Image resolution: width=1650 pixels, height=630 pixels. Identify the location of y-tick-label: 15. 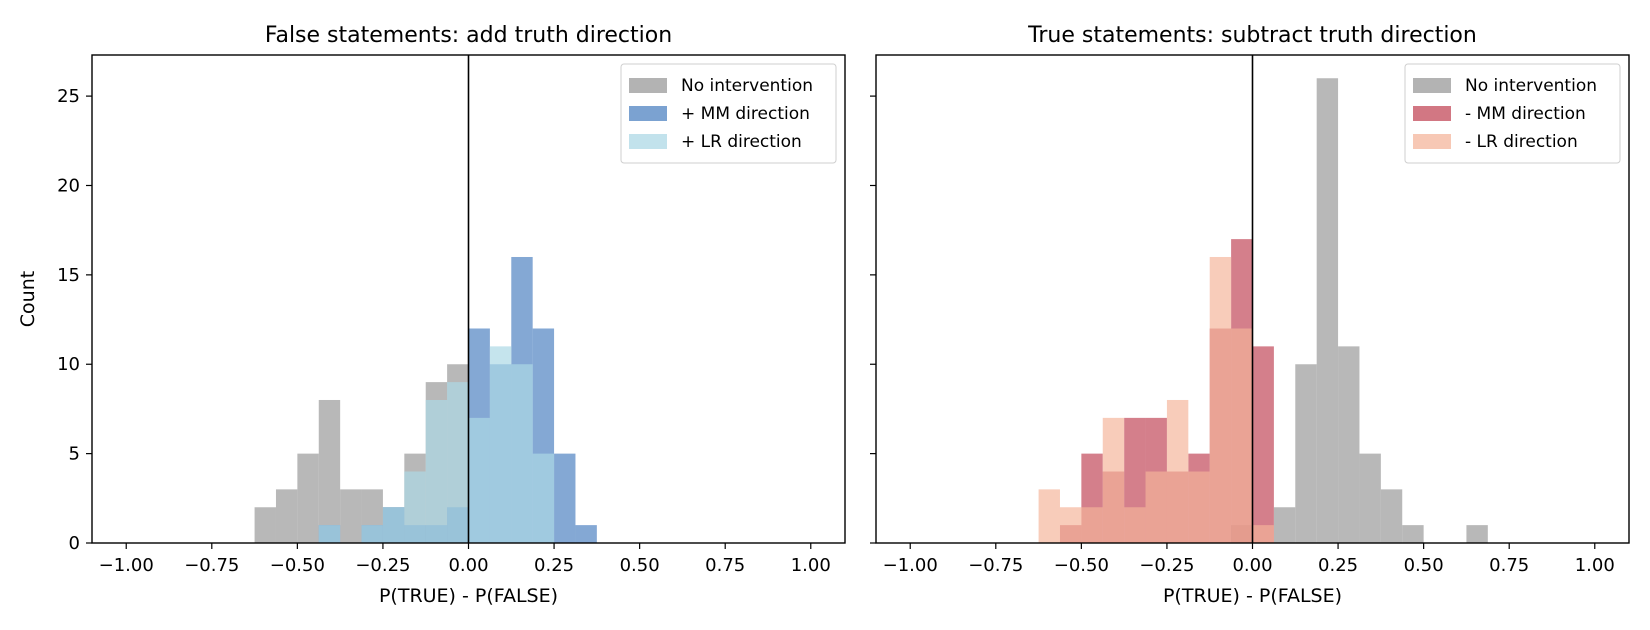
(68, 275).